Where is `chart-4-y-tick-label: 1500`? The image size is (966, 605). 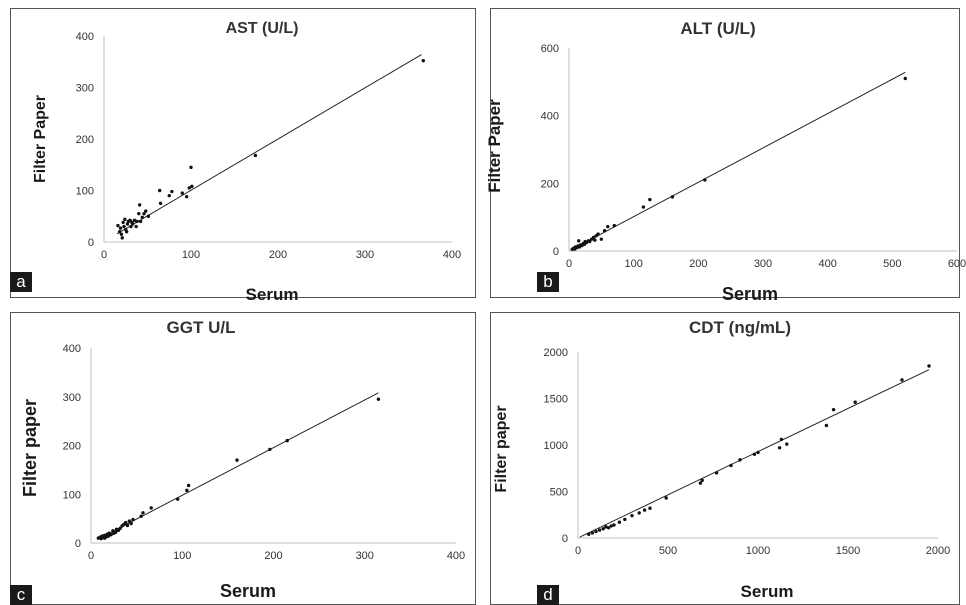
chart-4-y-tick-label: 1500 is located at coordinates (556, 400).